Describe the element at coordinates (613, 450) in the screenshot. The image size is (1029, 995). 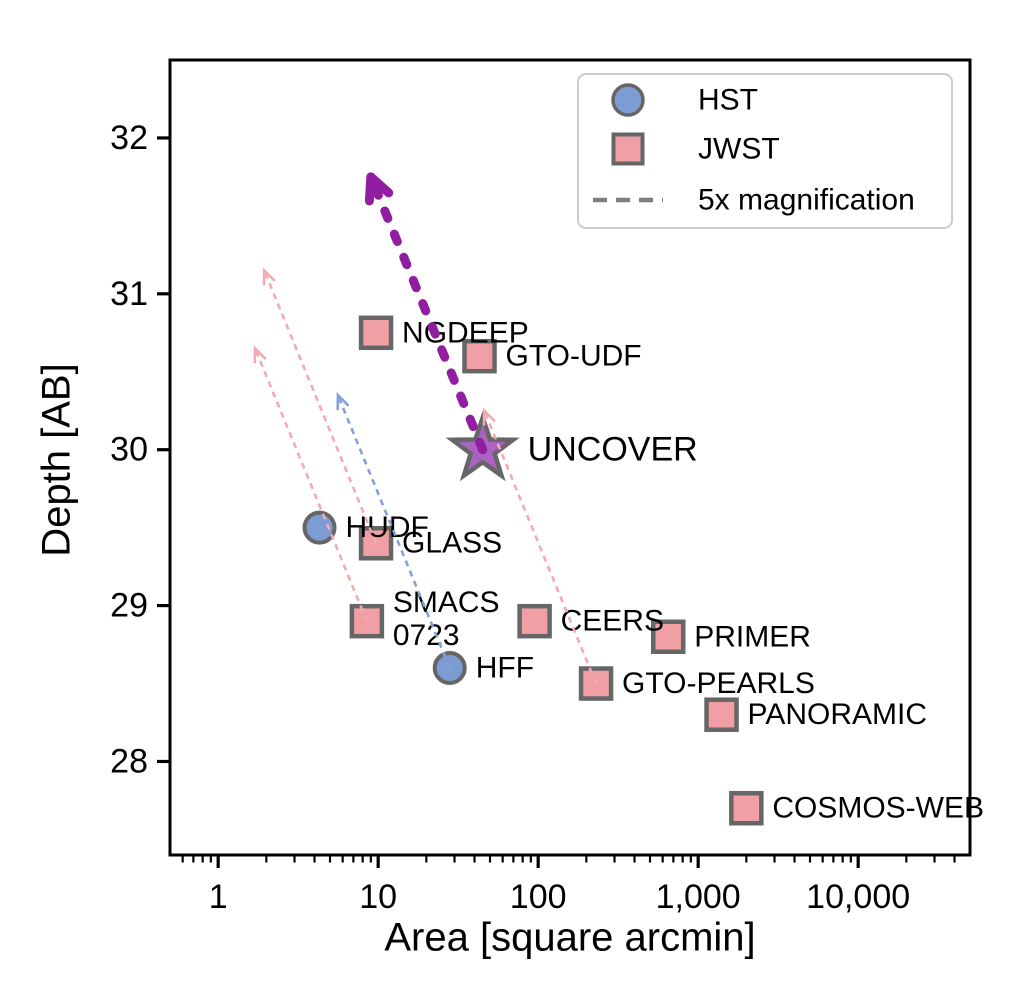
I see `label-uncover: UNCOVER` at that location.